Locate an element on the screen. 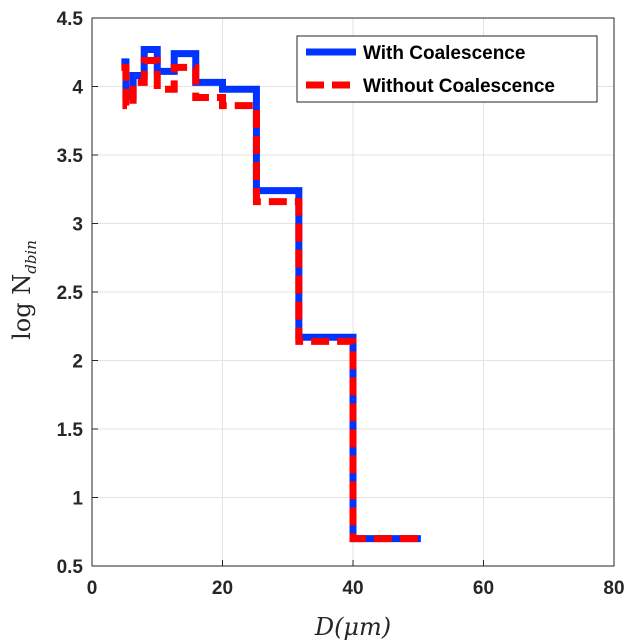  y-tick-label: 1 is located at coordinates (77, 499).